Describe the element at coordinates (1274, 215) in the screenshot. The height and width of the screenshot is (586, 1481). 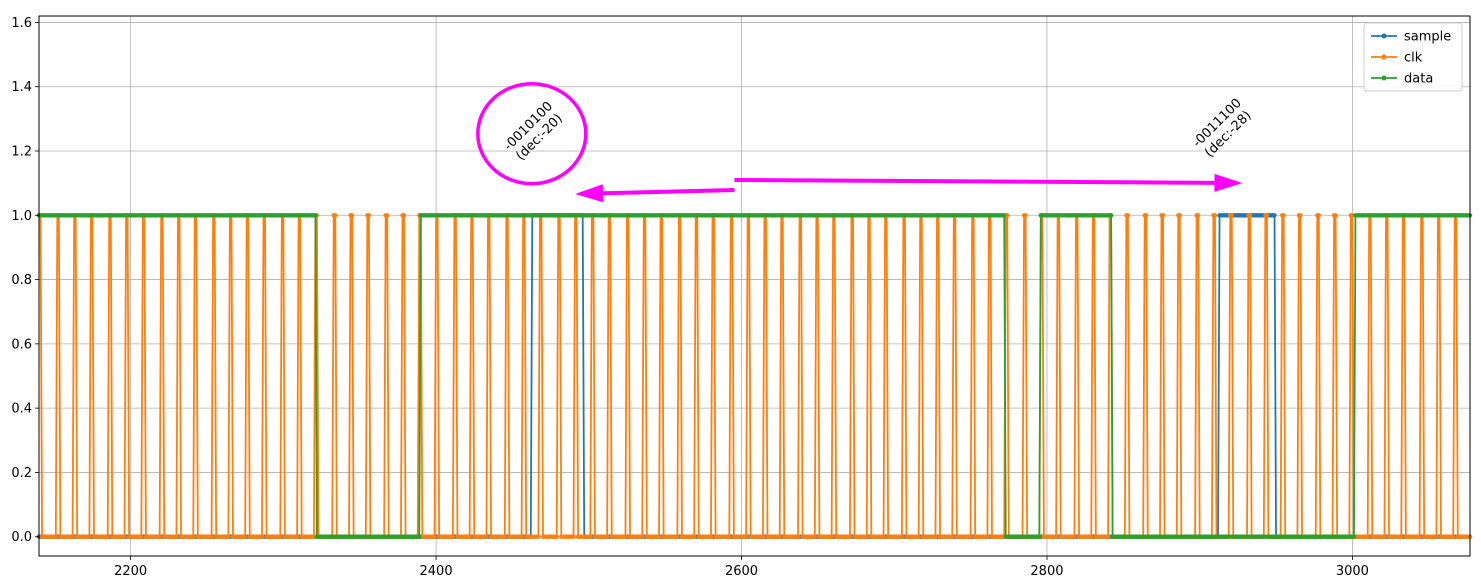
I see `data-point-sample` at that location.